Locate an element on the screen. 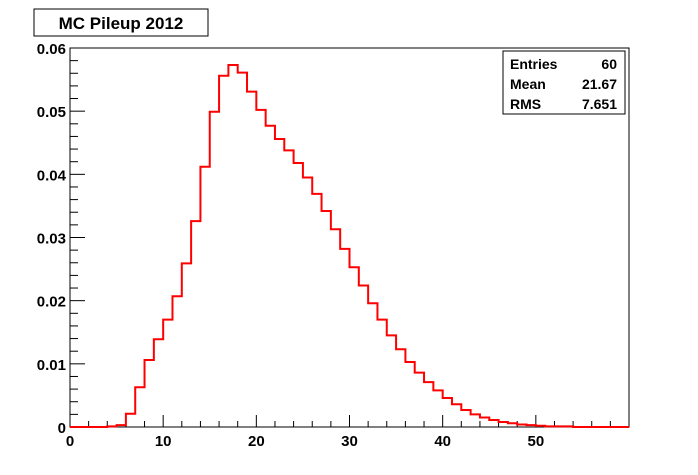  y-tick-label: 0.02 is located at coordinates (51, 302).